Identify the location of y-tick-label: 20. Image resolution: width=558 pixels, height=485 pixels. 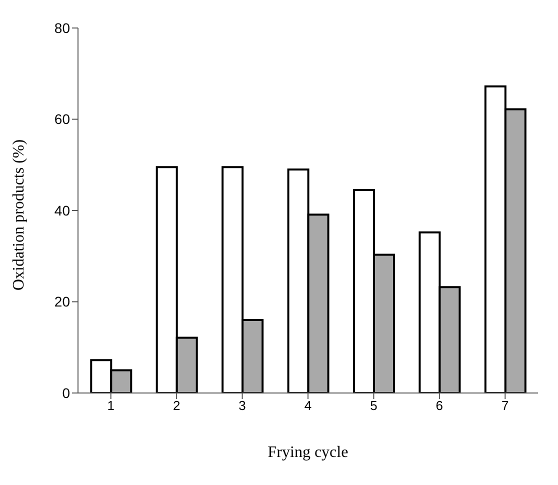
(62, 302).